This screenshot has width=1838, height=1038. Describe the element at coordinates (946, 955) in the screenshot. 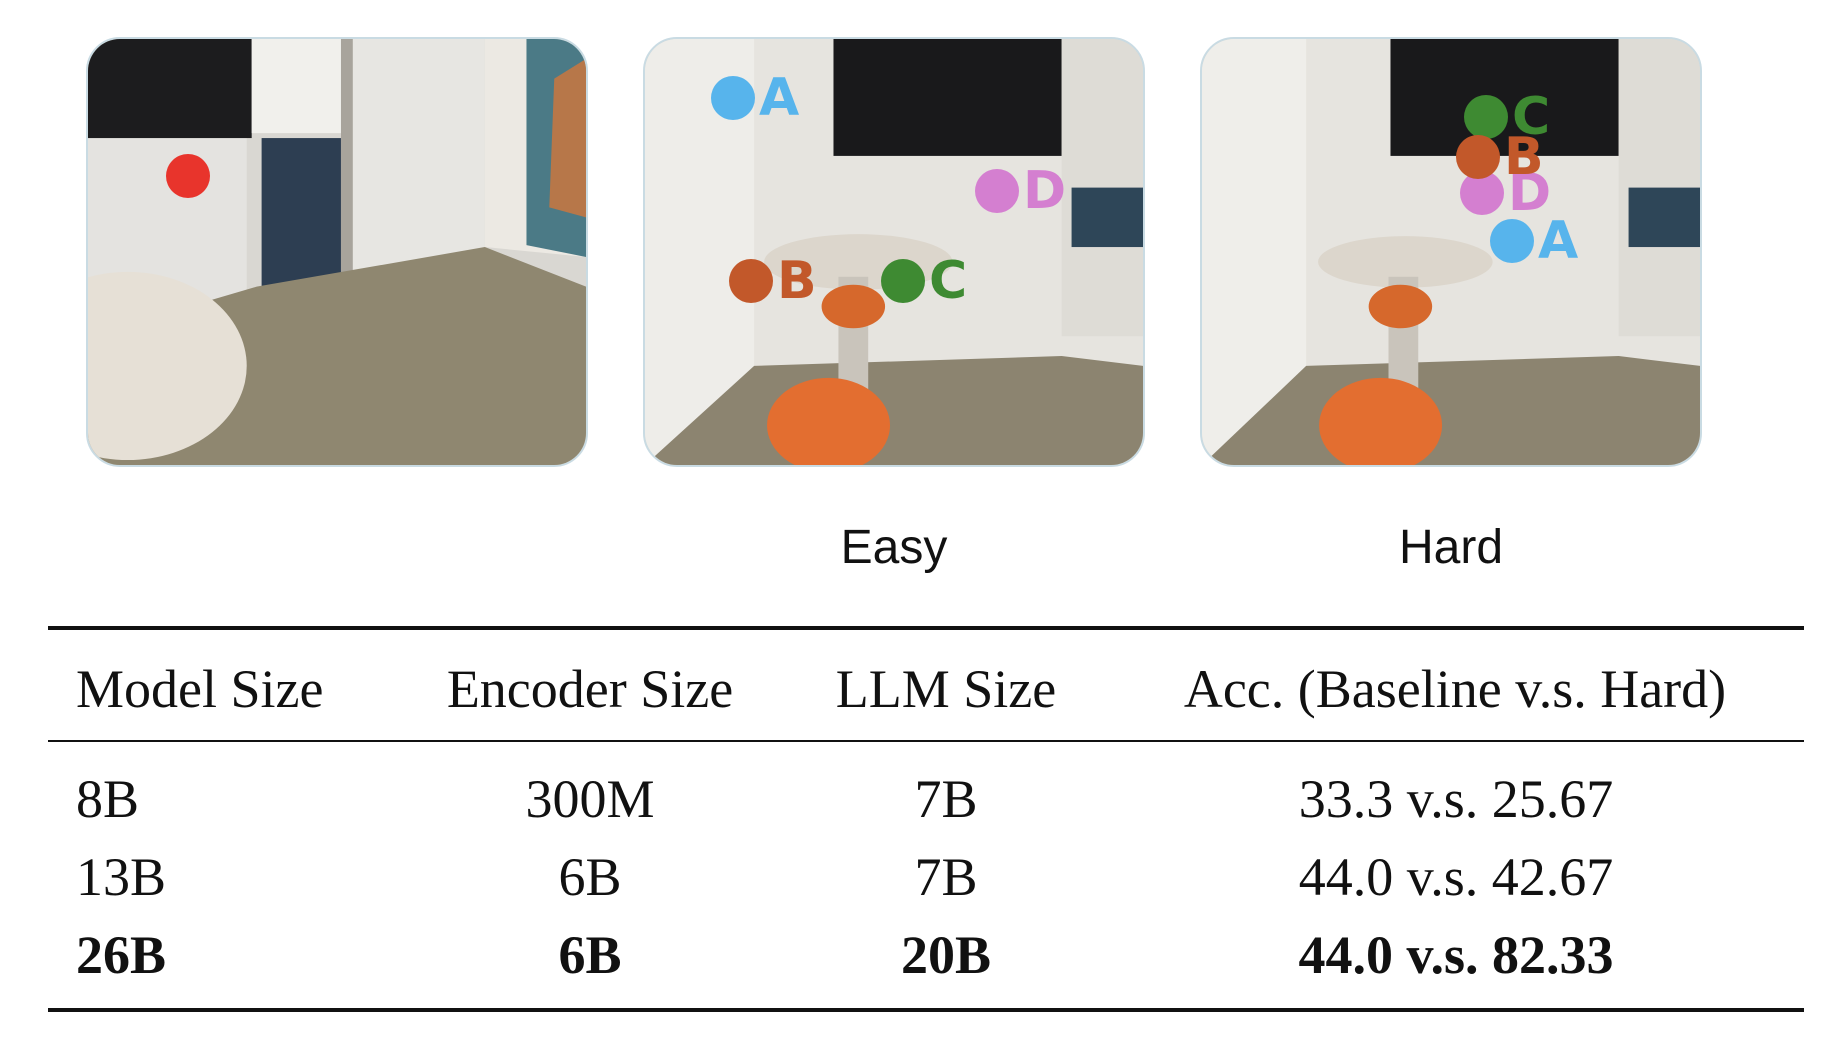

I see `row-3-llm-size: 20B` at that location.